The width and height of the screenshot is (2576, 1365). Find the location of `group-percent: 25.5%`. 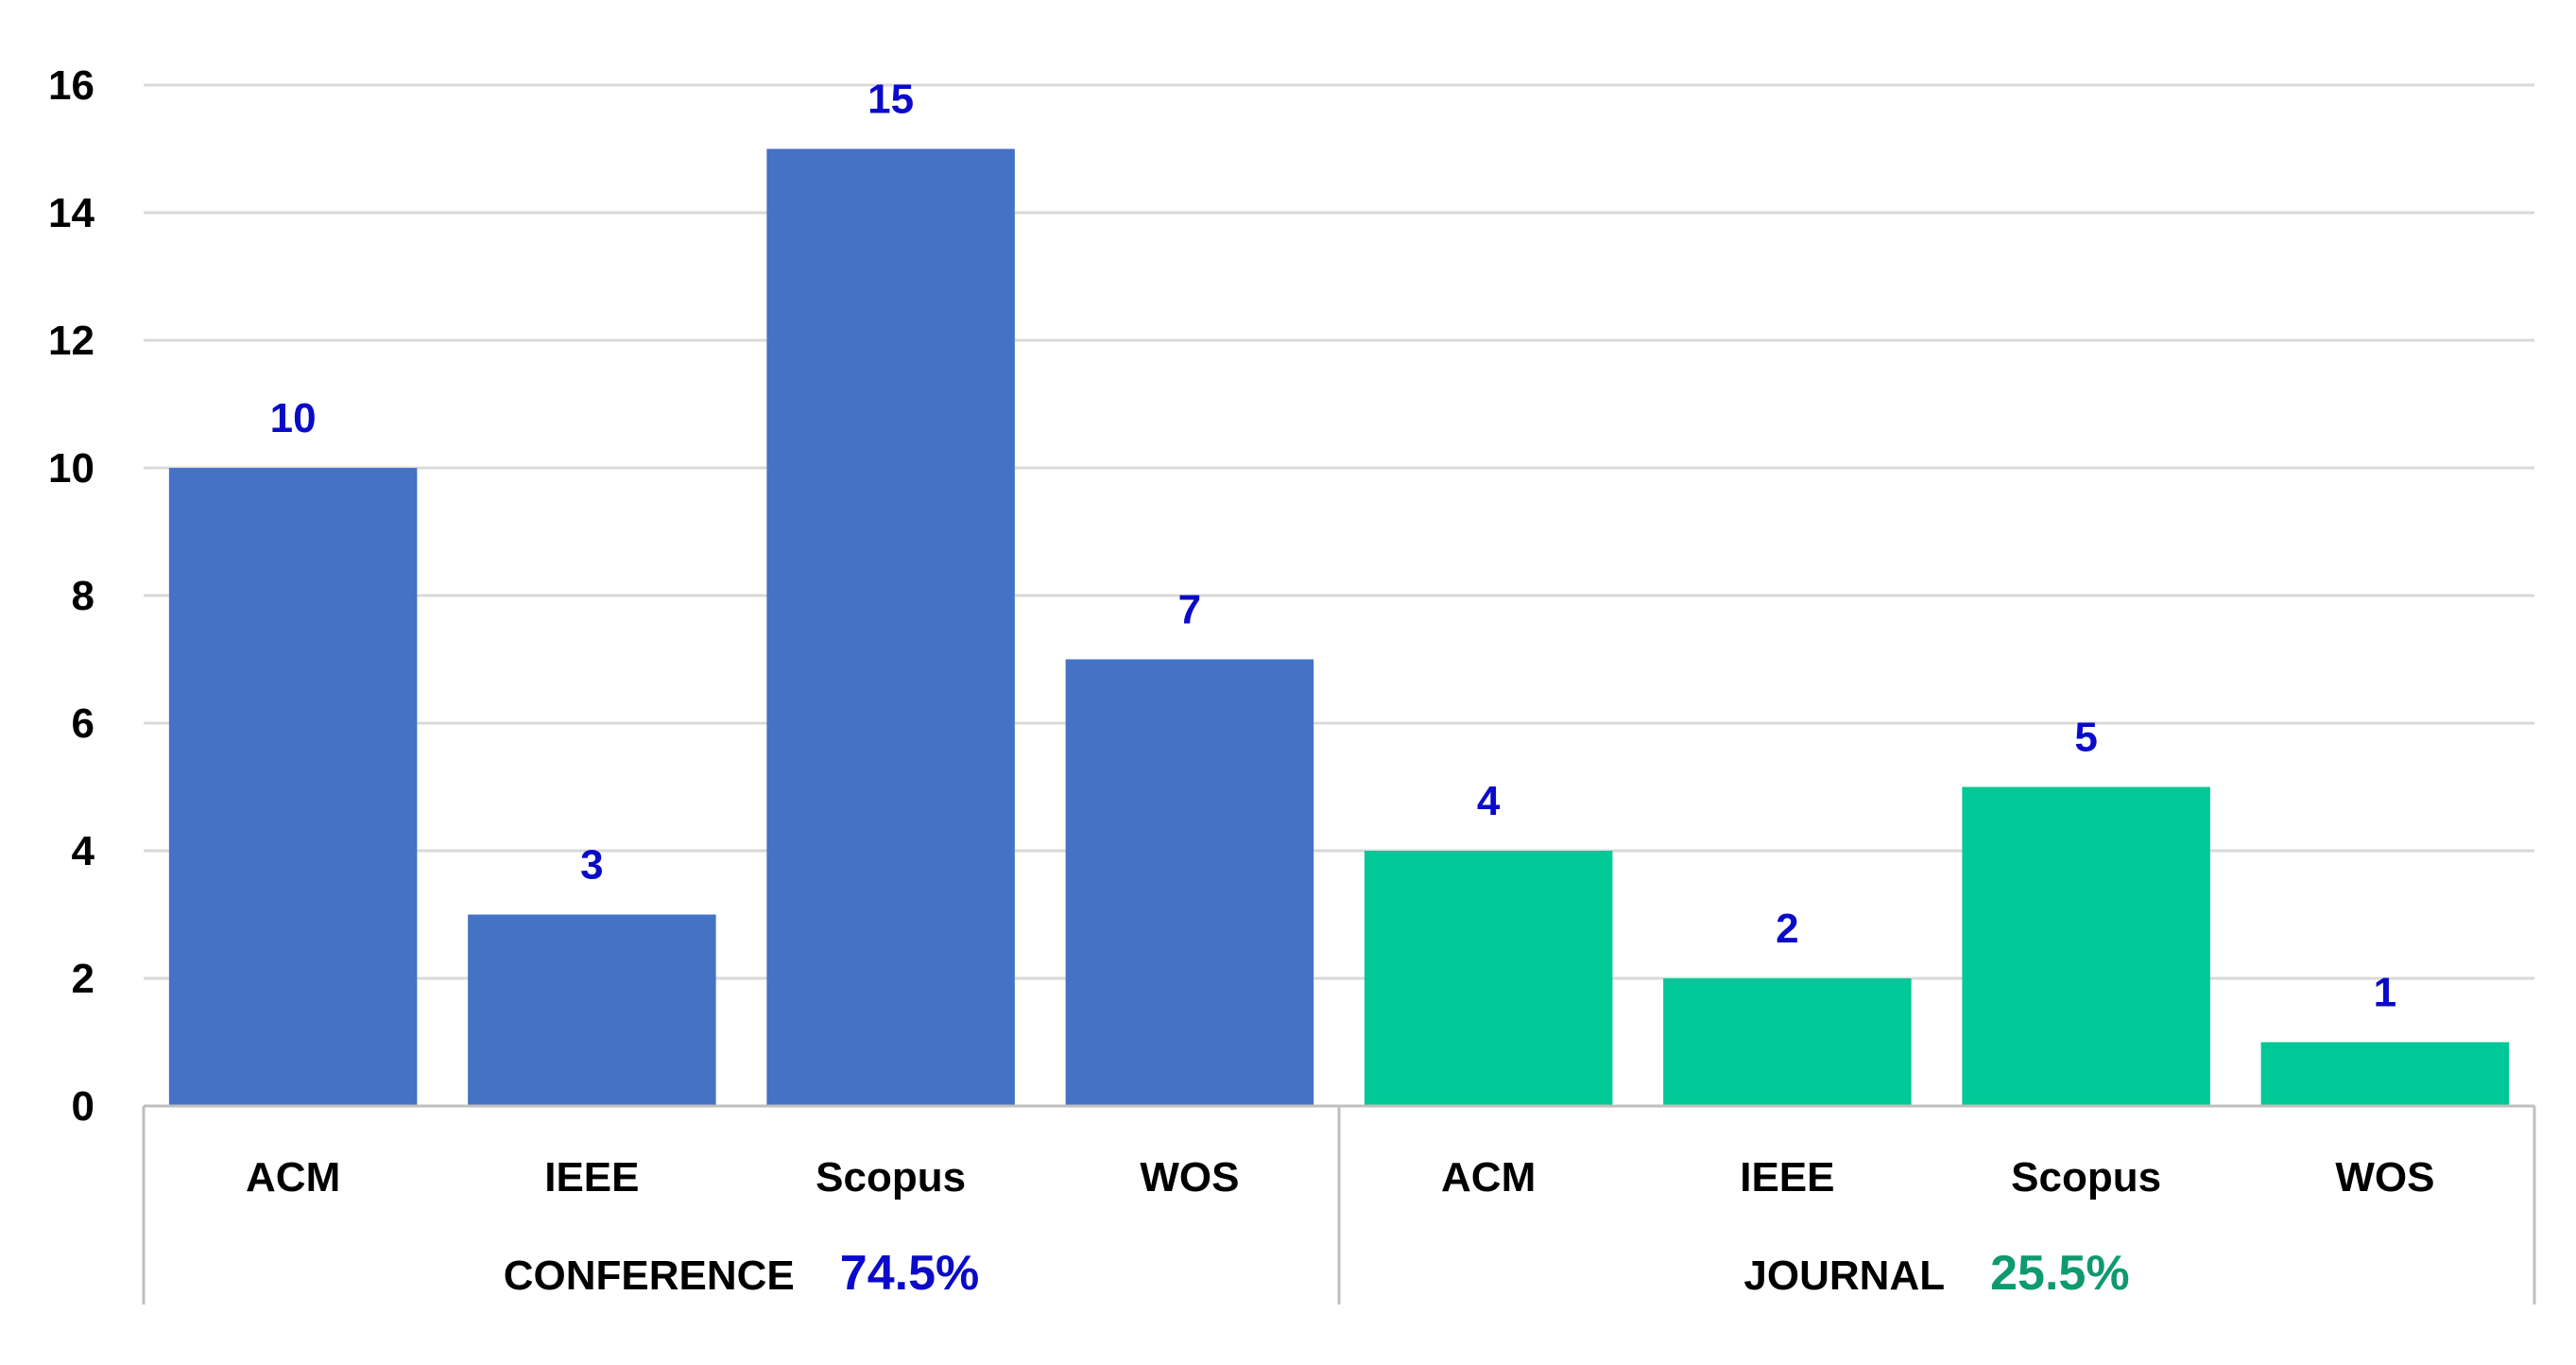

group-percent: 25.5% is located at coordinates (2059, 1273).